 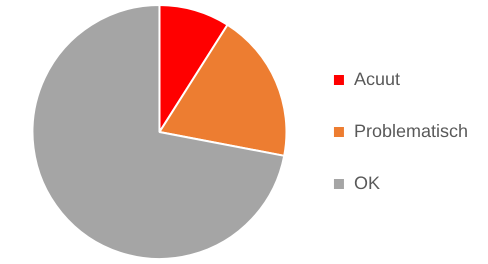 What do you see at coordinates (367, 182) in the screenshot?
I see `legend-label: OK` at bounding box center [367, 182].